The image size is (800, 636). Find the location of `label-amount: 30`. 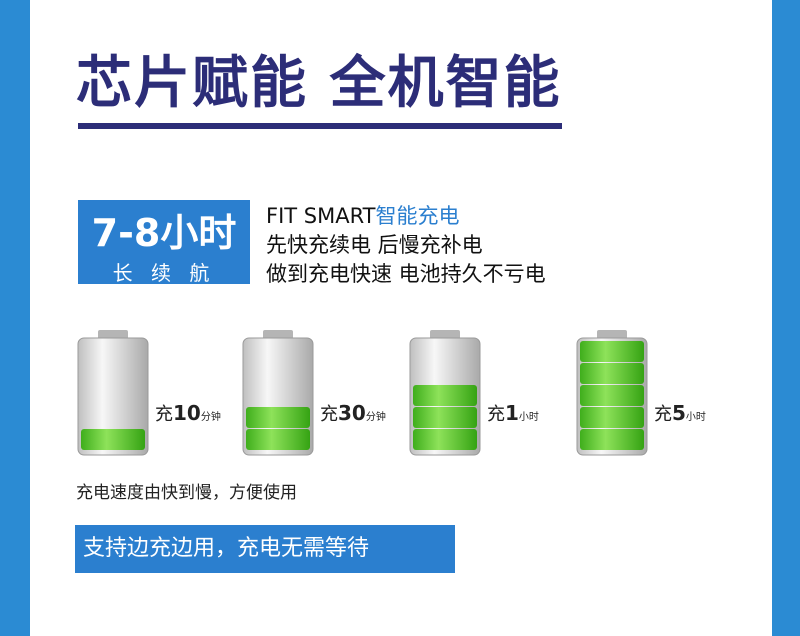

label-amount: 30 is located at coordinates (352, 413).